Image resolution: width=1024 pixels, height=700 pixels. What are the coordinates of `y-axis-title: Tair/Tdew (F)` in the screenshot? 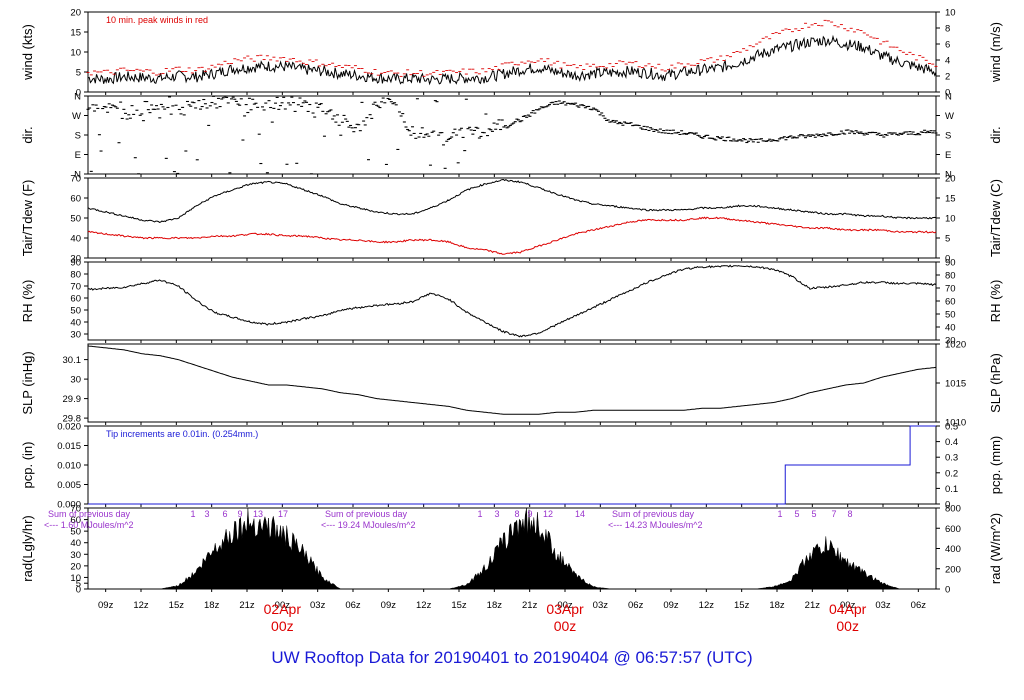 It's located at (27, 218).